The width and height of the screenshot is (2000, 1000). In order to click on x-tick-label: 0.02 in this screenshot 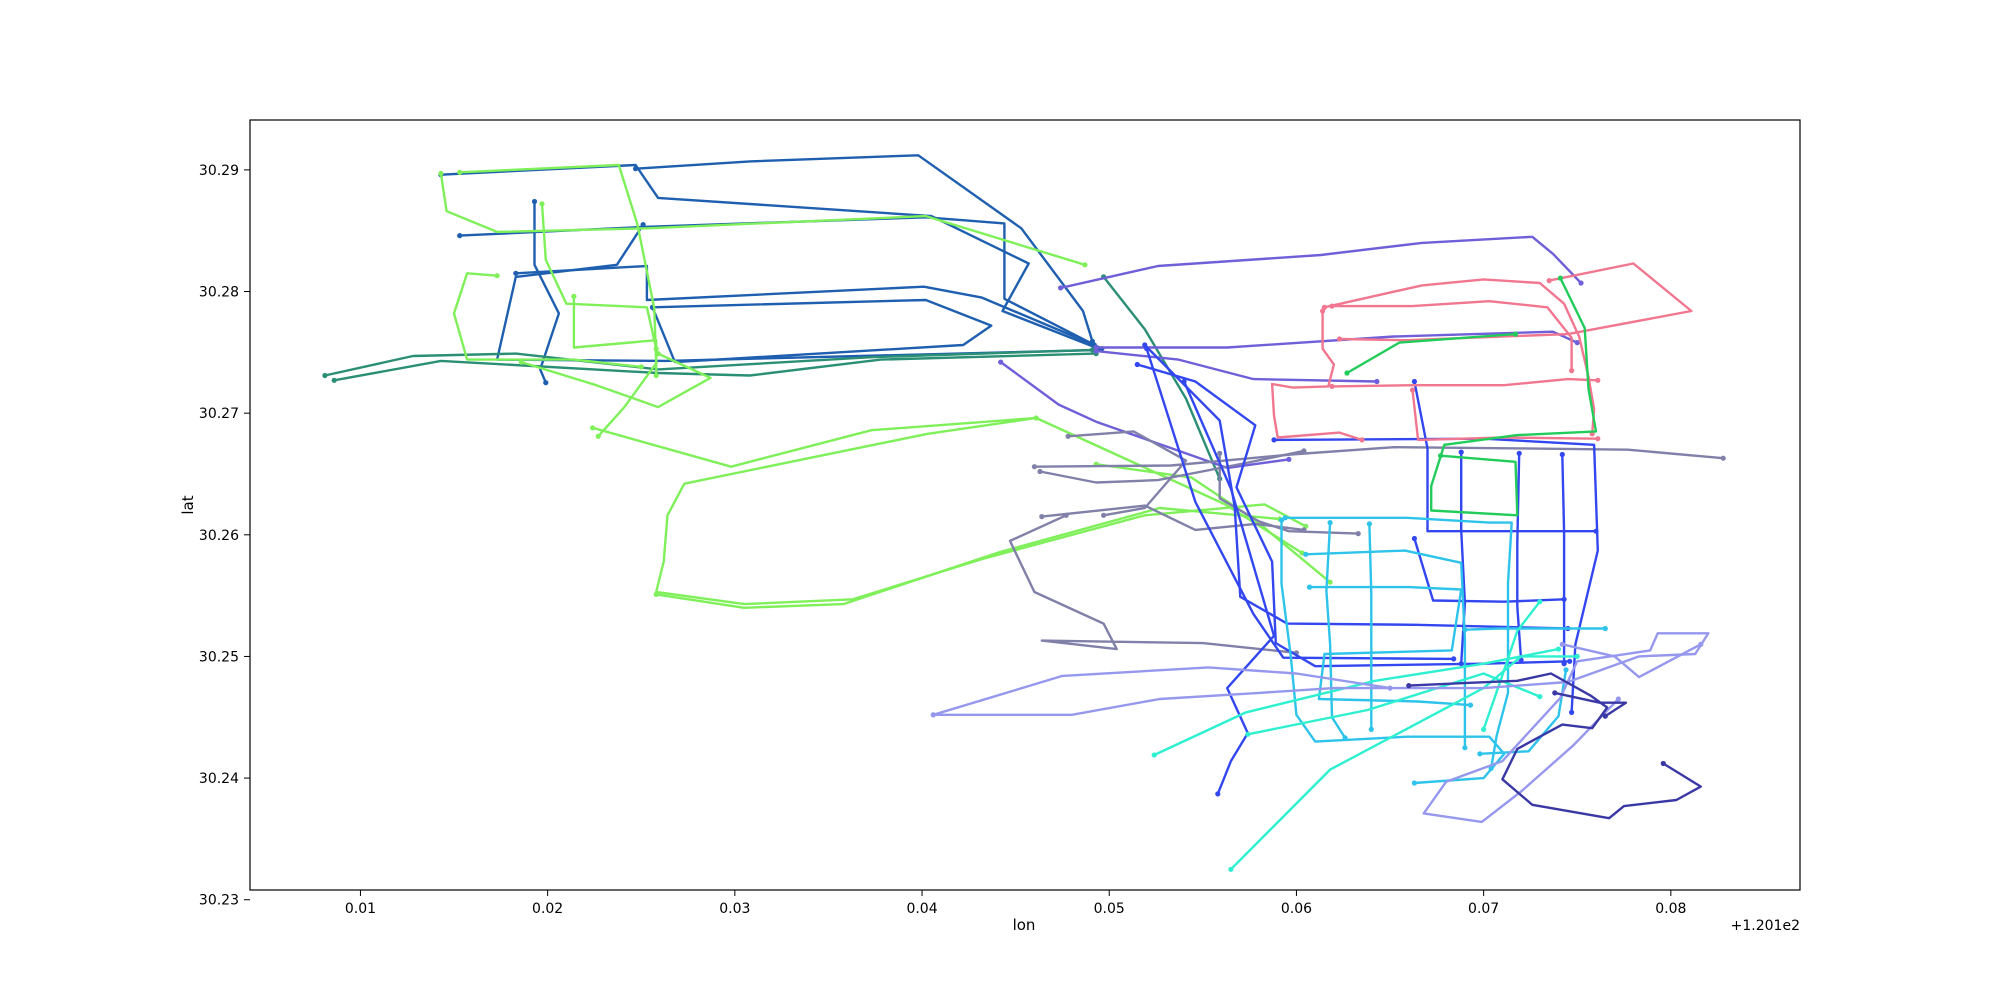, I will do `click(547, 909)`.